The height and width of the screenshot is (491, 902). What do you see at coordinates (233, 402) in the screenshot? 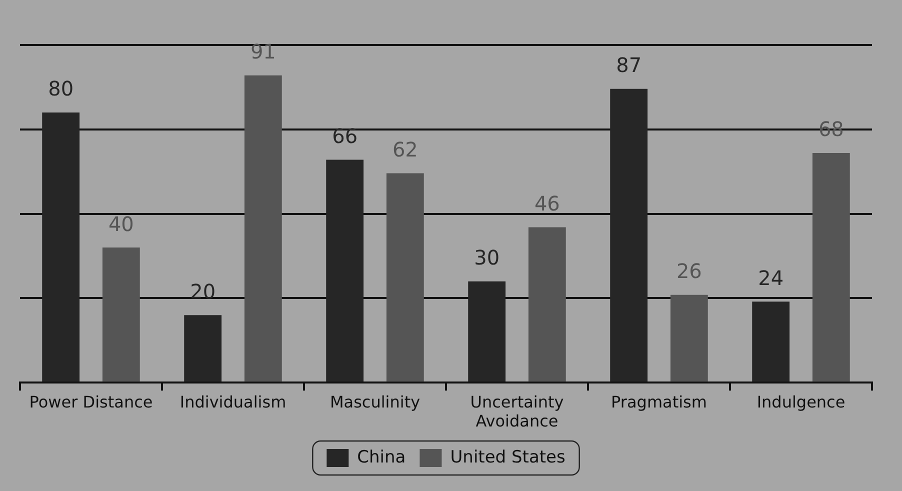
I see `x-tick-label: Individualism` at bounding box center [233, 402].